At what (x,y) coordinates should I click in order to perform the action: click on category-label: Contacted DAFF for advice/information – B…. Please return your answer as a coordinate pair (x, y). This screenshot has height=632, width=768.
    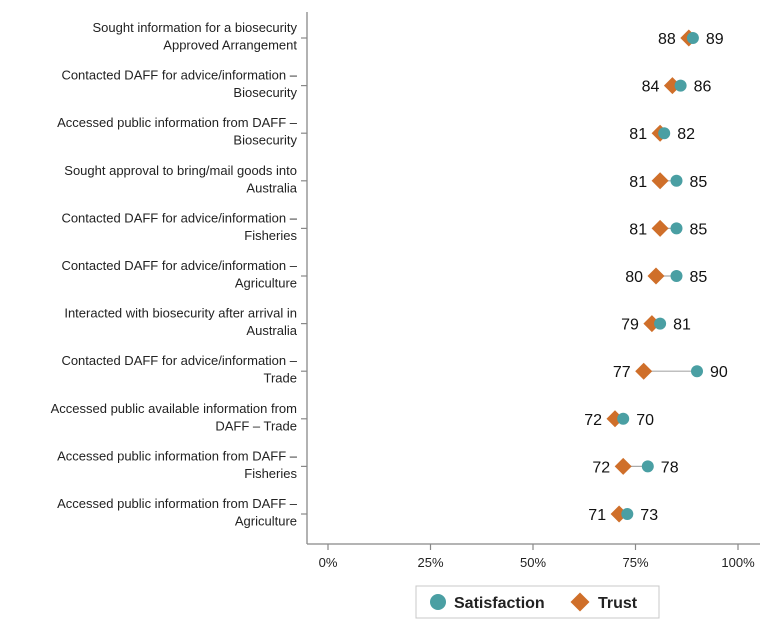
    Looking at the image, I should click on (179, 84).